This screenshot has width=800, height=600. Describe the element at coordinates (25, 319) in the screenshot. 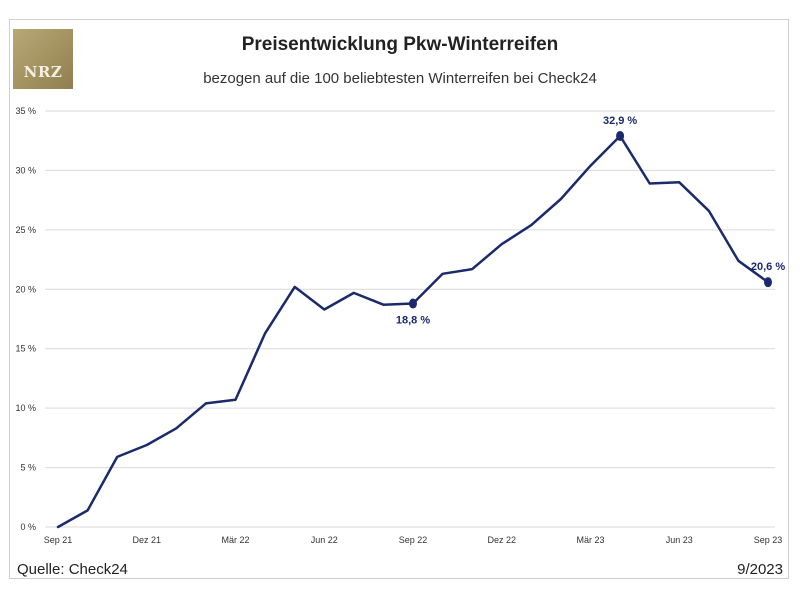

I see `y-axis: 0 % 5 % 10 % 15 % 20 % 25 % 30 % 35 %` at that location.